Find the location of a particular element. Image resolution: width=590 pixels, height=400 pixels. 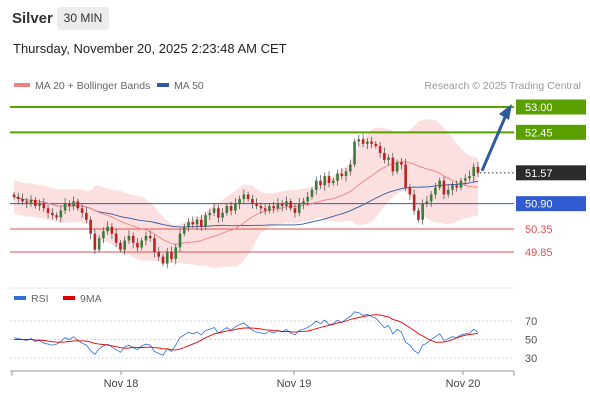

legend-rsi-label: RSI is located at coordinates (40, 299).